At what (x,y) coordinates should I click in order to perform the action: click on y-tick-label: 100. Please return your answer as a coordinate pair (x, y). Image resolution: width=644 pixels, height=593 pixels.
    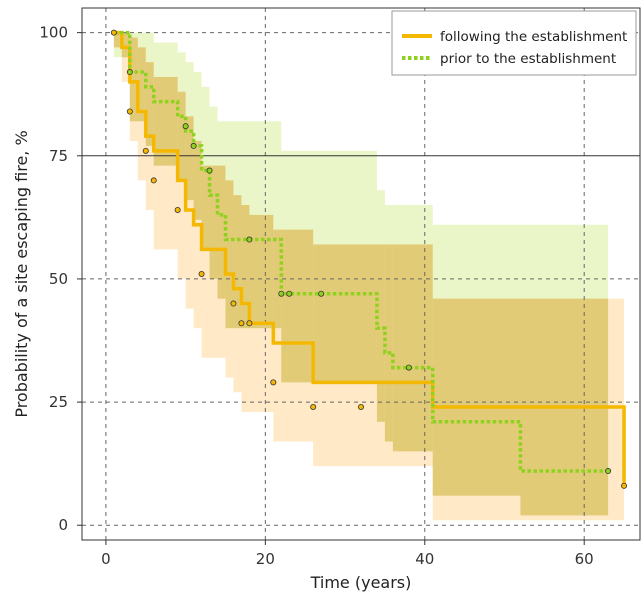
    Looking at the image, I should click on (53, 33).